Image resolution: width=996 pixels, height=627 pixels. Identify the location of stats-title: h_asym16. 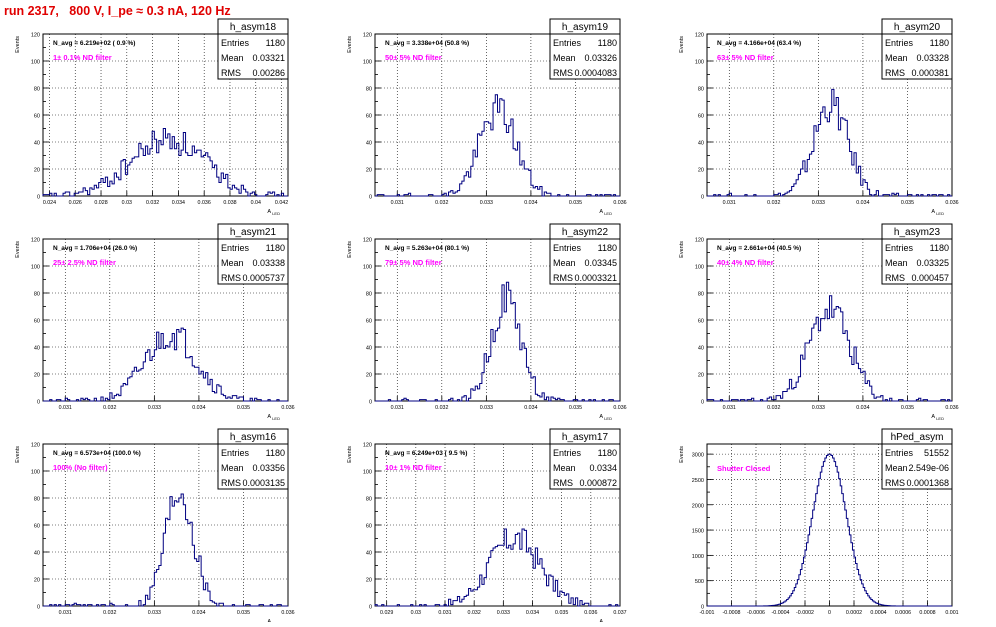
(253, 437).